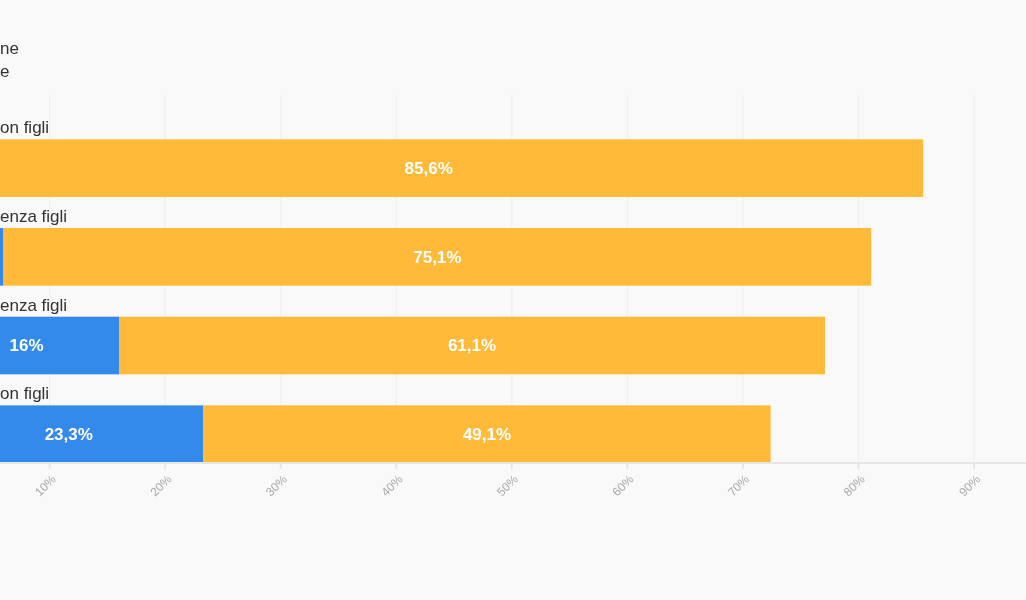  I want to click on text: ne, so click(9, 48).